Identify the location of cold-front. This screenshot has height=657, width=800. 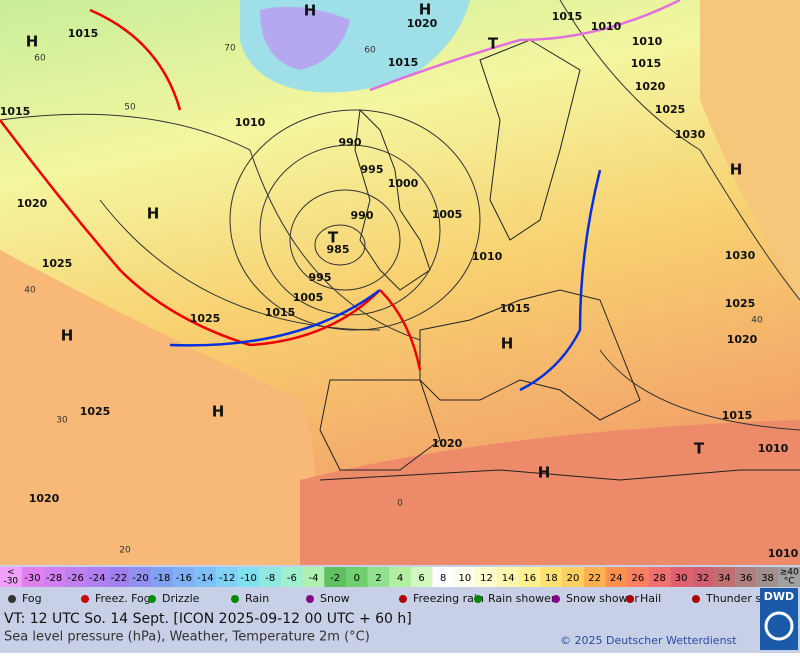
(275, 317).